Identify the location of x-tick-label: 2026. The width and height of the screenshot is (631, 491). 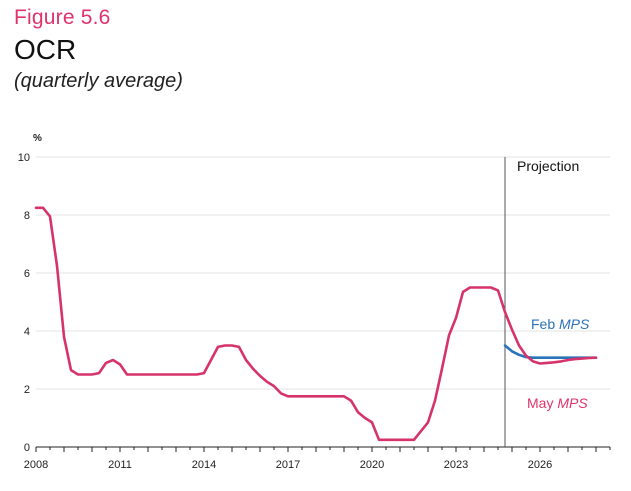
(540, 465).